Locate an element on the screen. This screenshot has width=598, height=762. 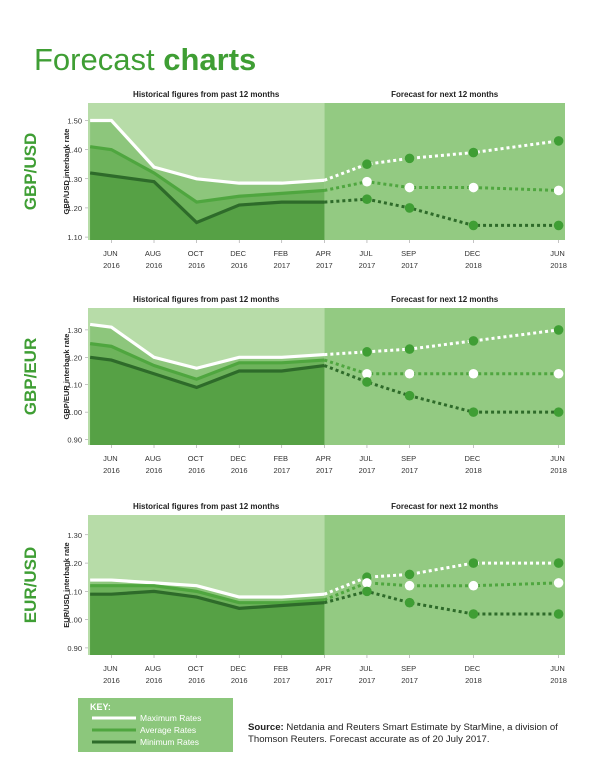
y-axis-label: EUR/USD interbank rate is located at coordinates (66, 584).